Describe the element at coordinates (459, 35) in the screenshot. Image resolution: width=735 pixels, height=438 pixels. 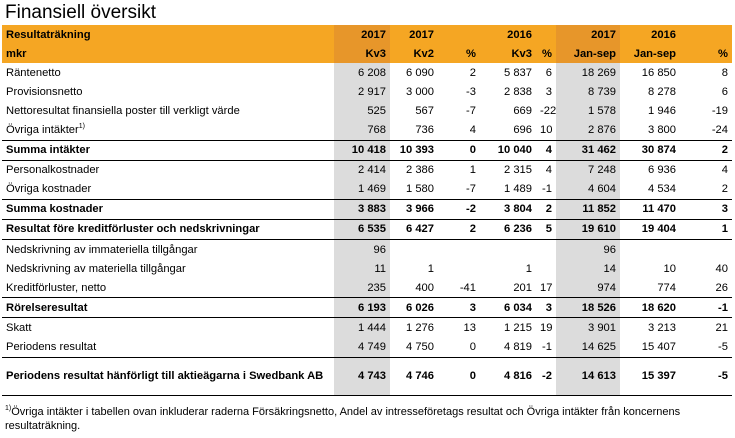
I see `header-cell-pct-q` at that location.